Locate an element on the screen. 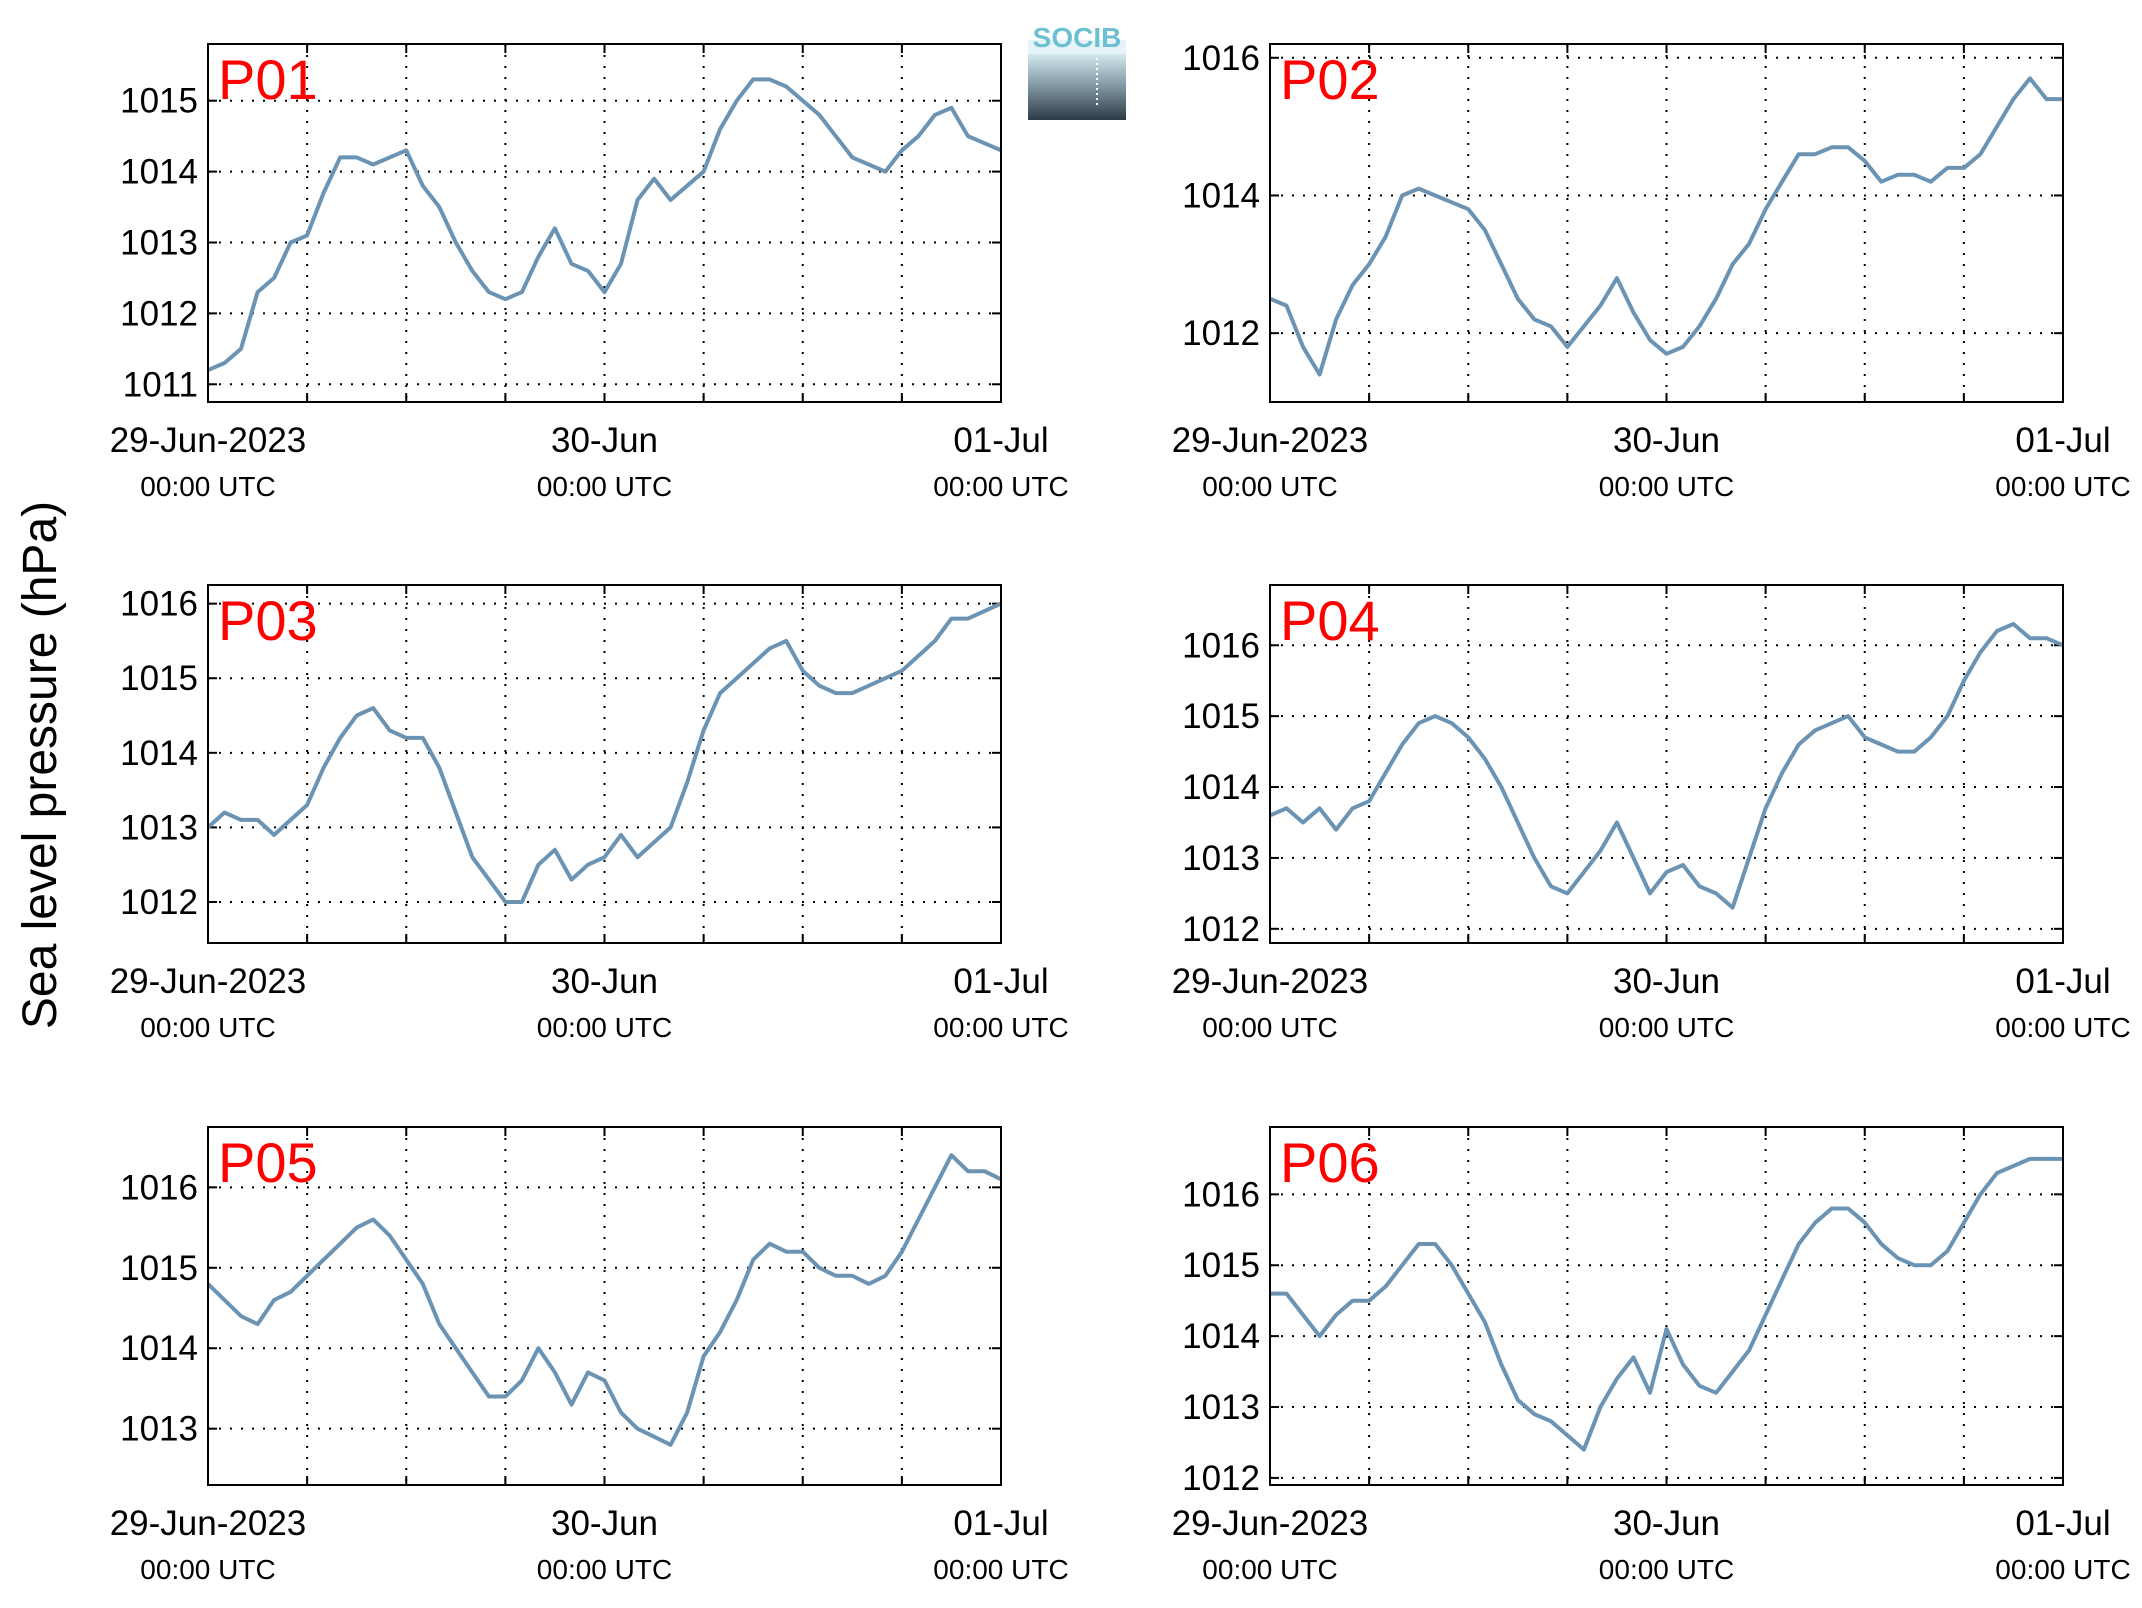  panel-label: P05 is located at coordinates (268, 1162).